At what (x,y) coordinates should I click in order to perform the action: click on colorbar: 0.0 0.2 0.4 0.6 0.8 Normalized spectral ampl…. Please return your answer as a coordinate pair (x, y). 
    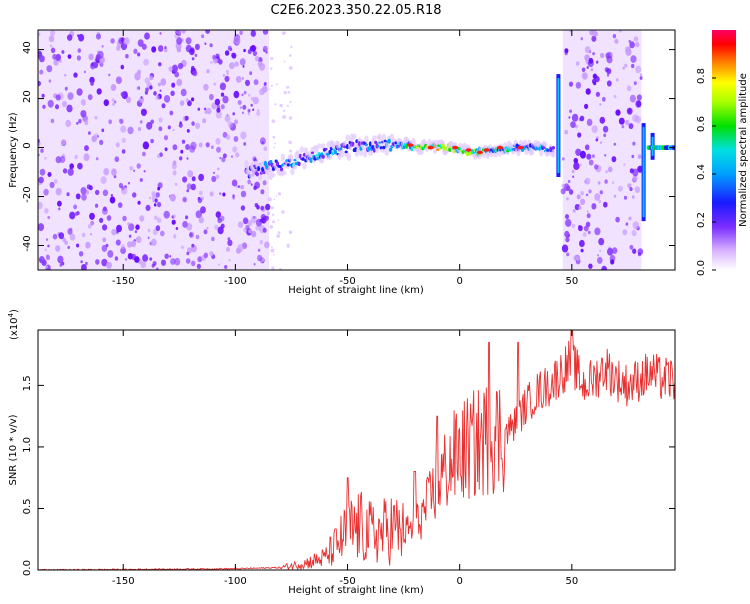
    Looking at the image, I should click on (722, 153).